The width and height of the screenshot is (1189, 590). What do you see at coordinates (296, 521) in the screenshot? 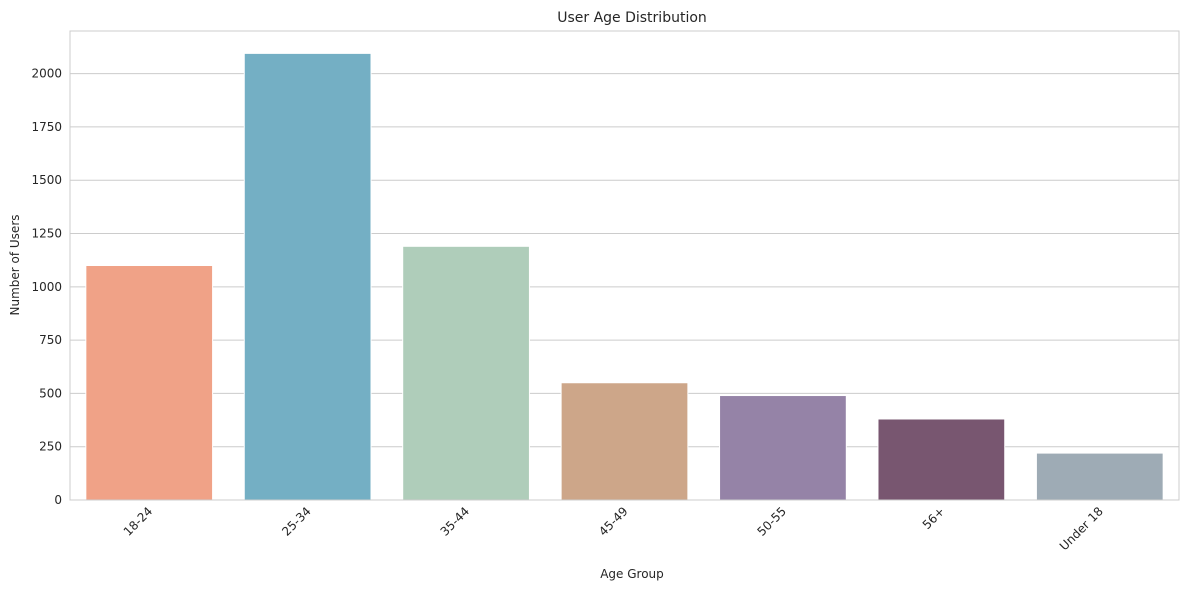
I see `x-tick-label: 25-34` at bounding box center [296, 521].